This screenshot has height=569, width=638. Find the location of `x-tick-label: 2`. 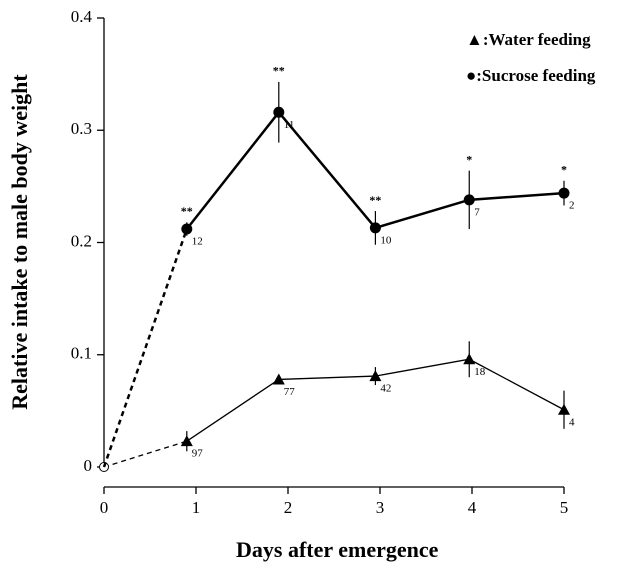

x-tick-label: 2 is located at coordinates (288, 507).